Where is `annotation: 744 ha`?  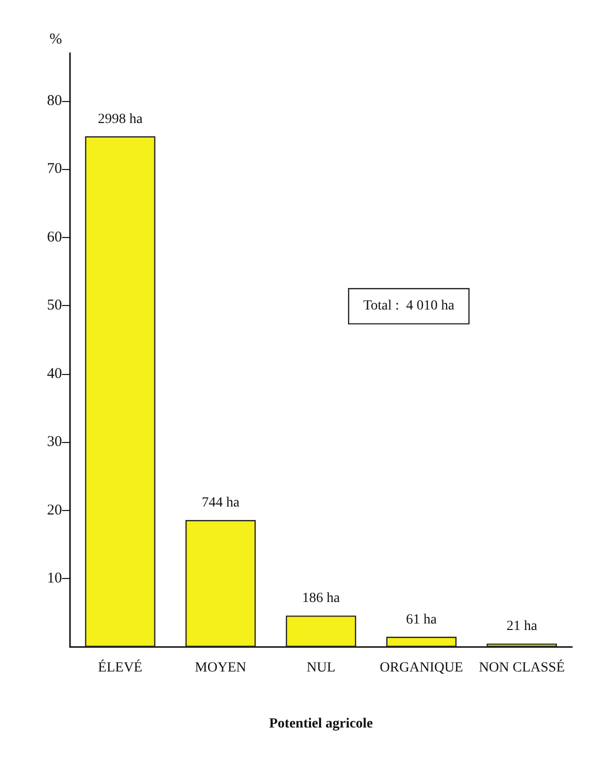 annotation: 744 ha is located at coordinates (221, 503).